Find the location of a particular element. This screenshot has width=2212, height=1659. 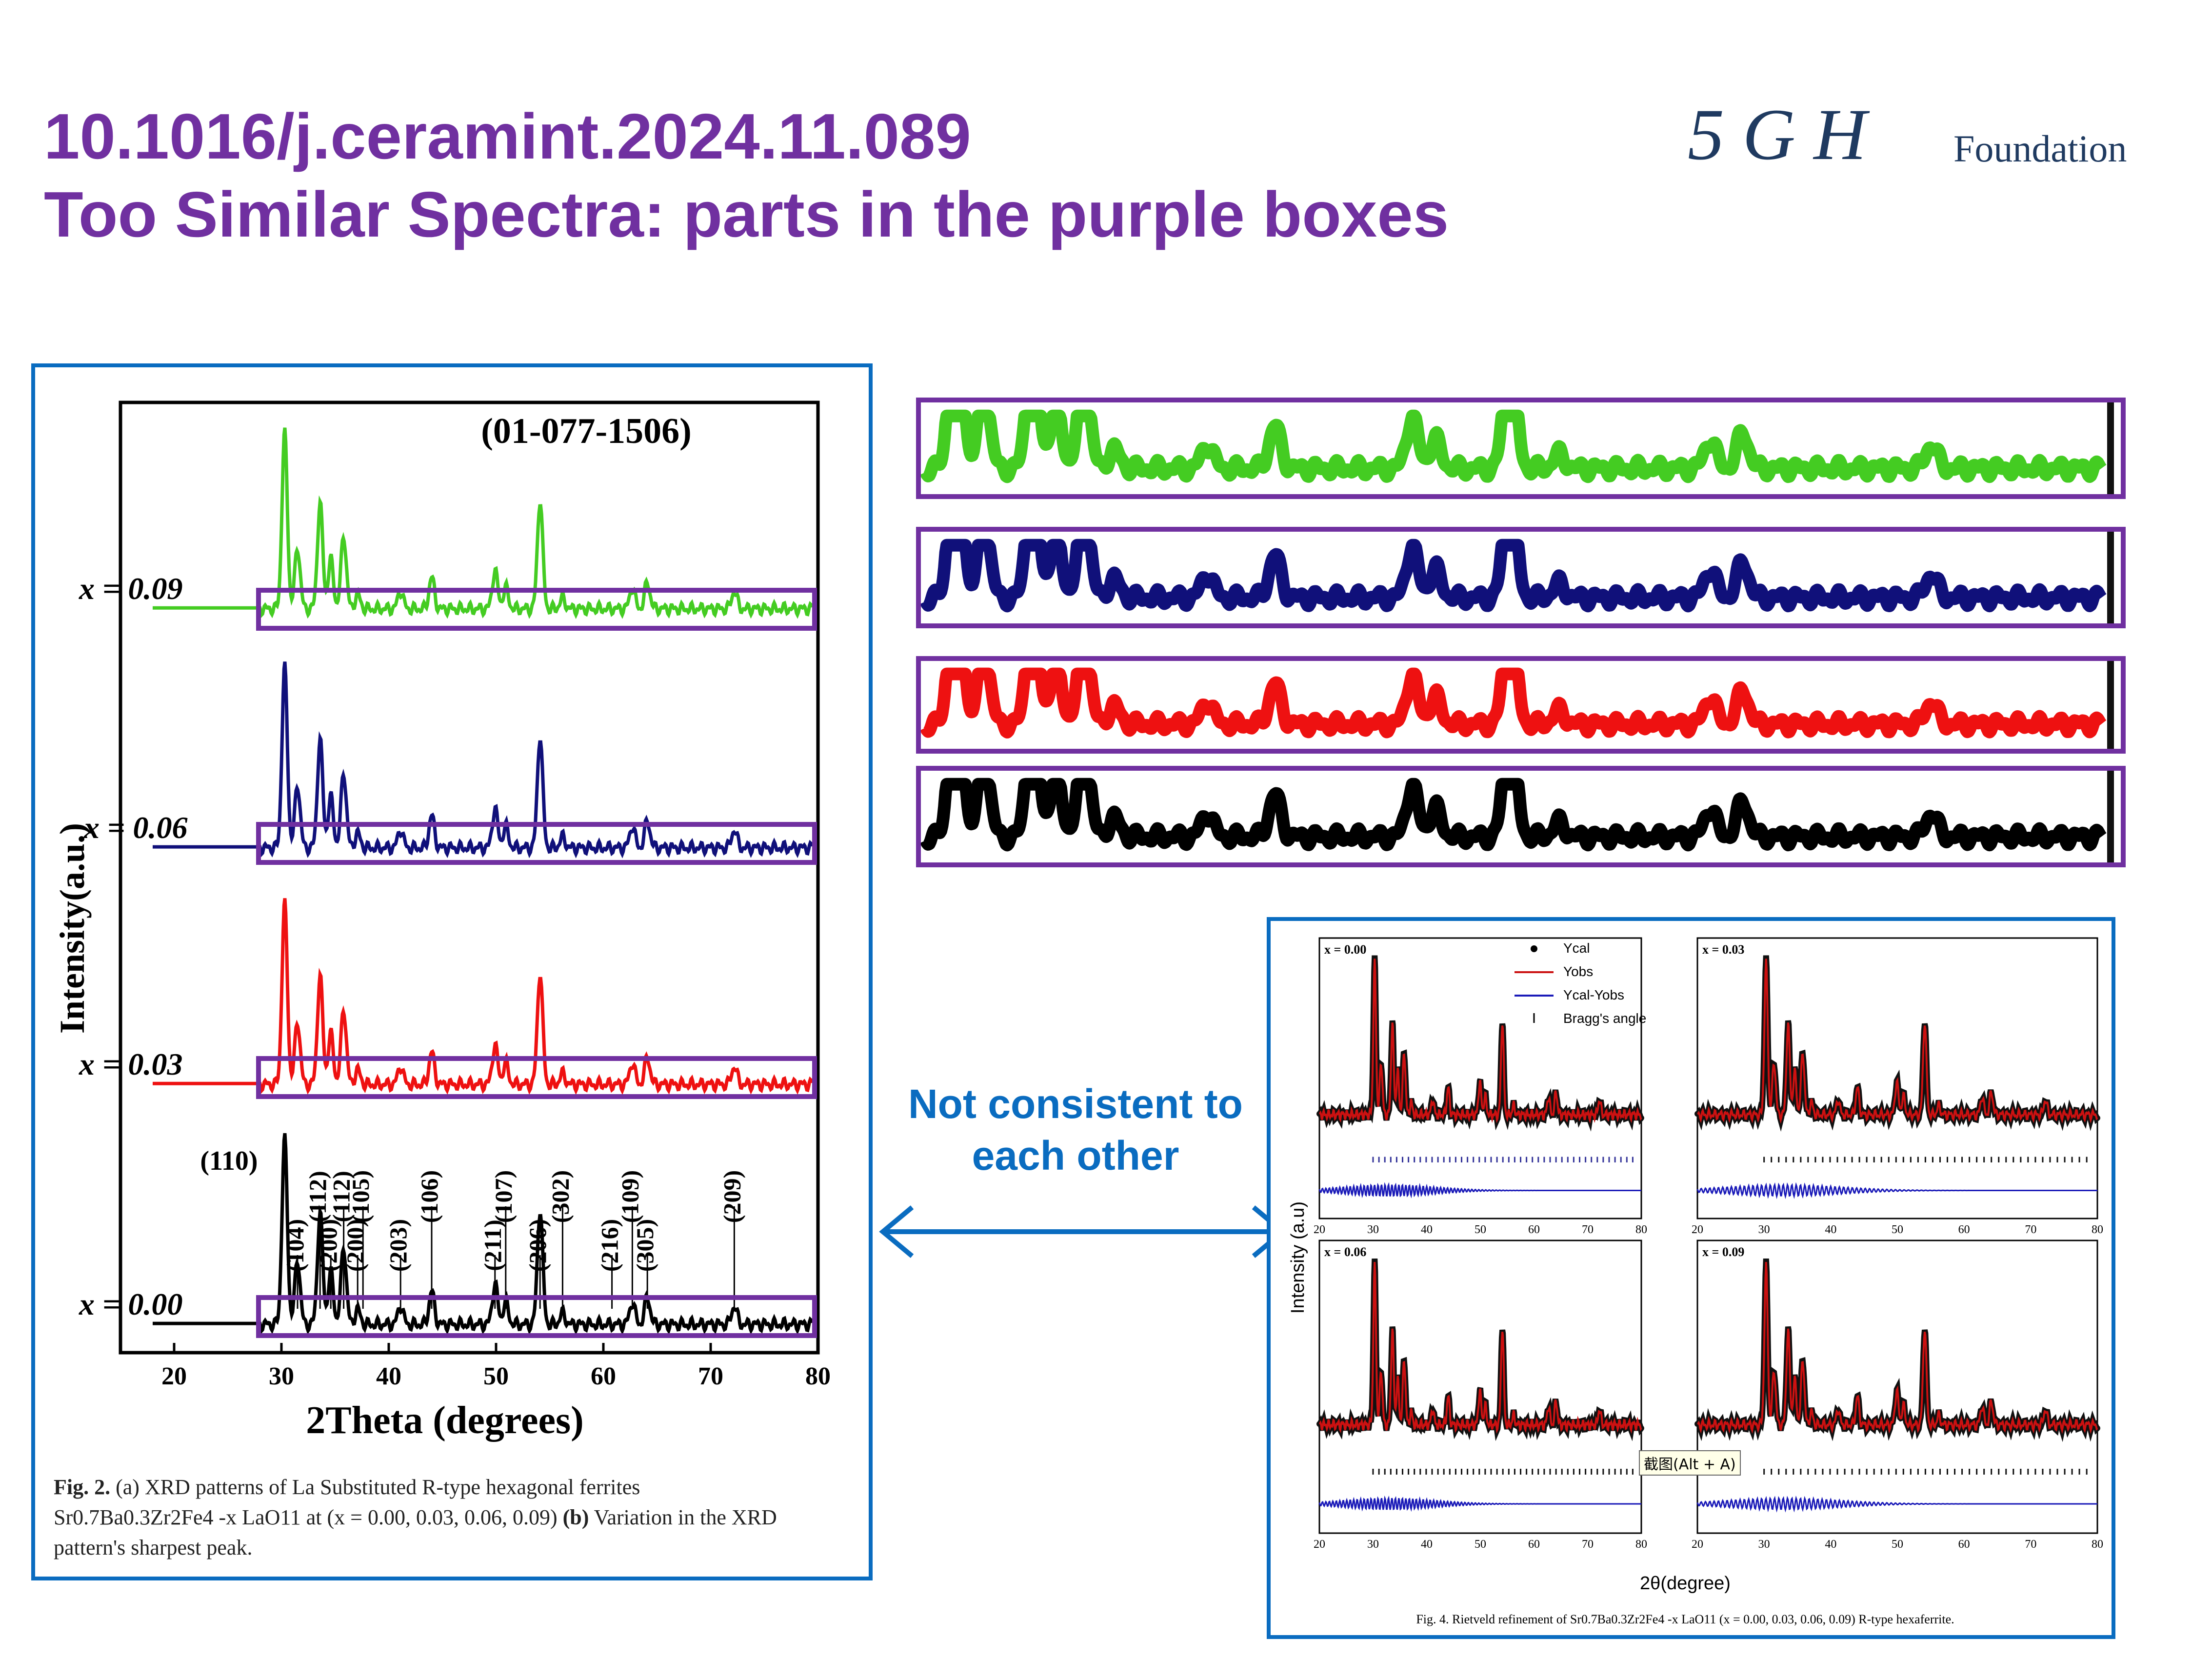

peak-label-14: (109) is located at coordinates (629, 1197).